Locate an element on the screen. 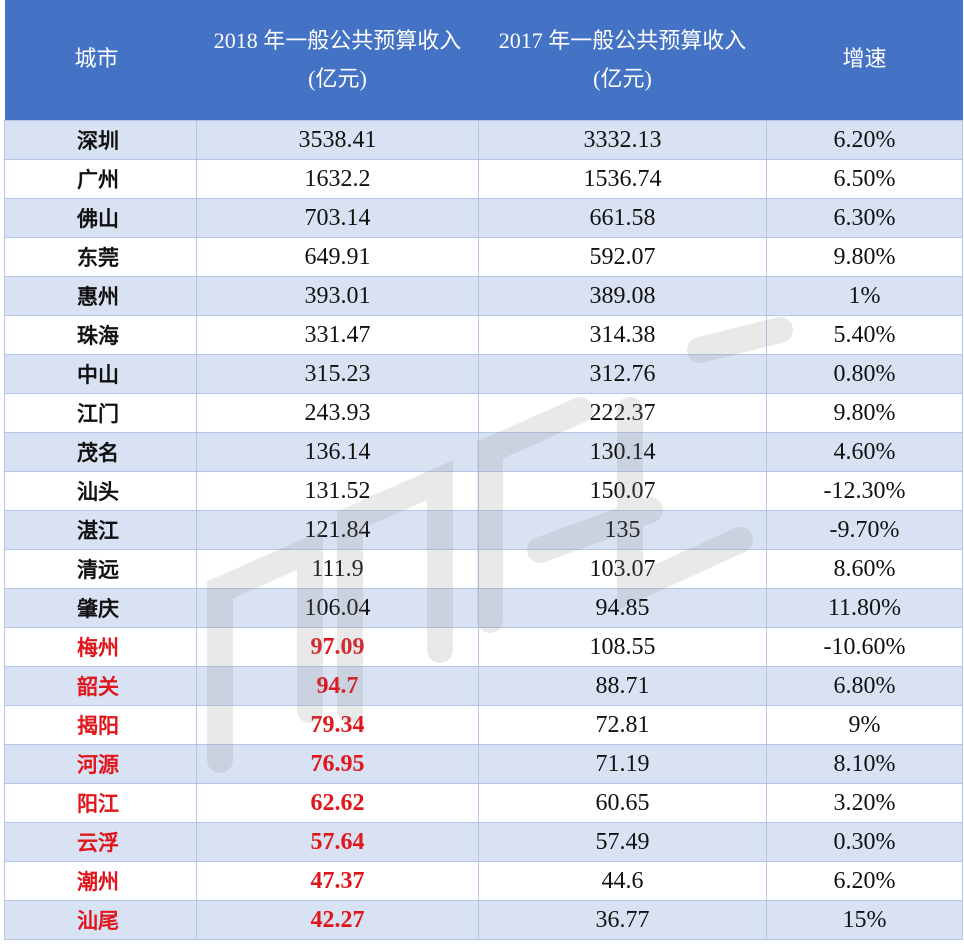 Image resolution: width=964 pixels, height=947 pixels. revenue-2017-cell: 135 is located at coordinates (622, 530).